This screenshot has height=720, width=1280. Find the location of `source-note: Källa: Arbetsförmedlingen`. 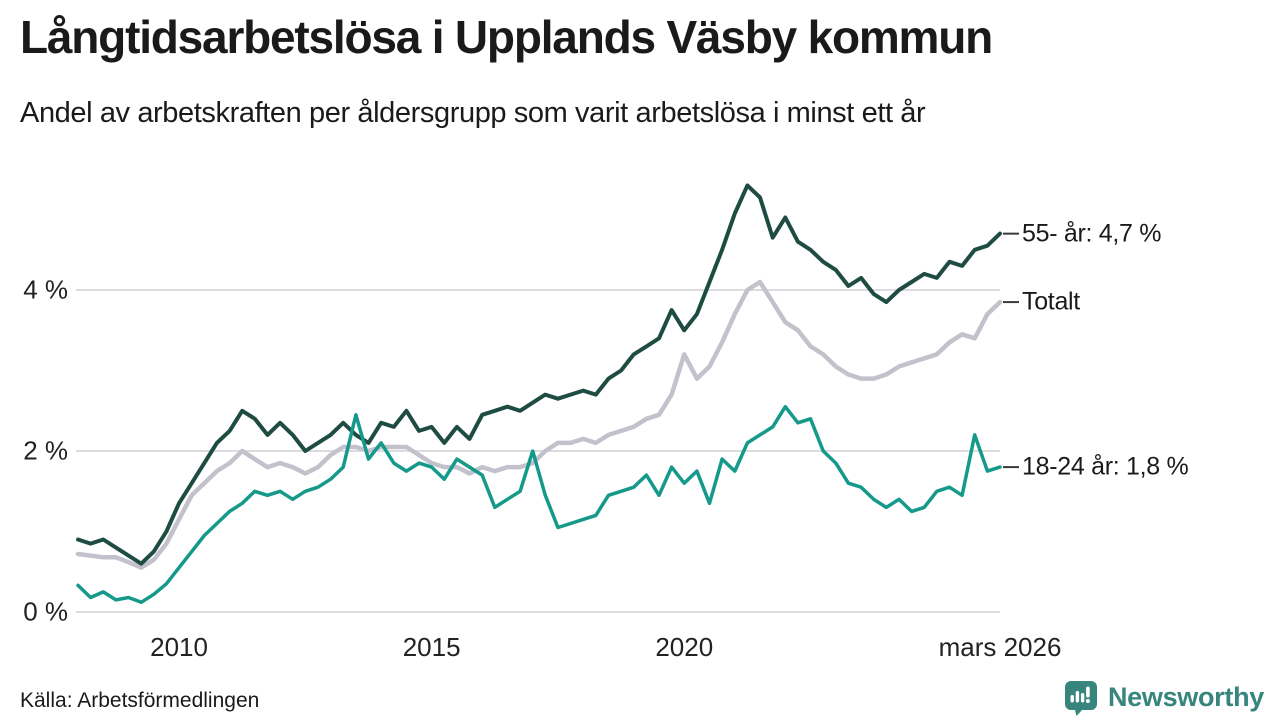

source-note: Källa: Arbetsförmedlingen is located at coordinates (140, 700).